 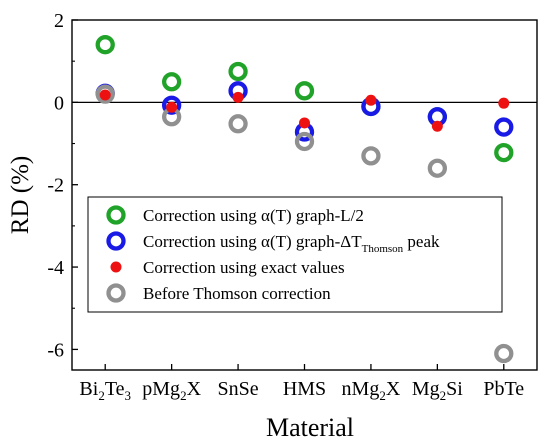 What do you see at coordinates (59, 21) in the screenshot?
I see `y-tick-label: 2` at bounding box center [59, 21].